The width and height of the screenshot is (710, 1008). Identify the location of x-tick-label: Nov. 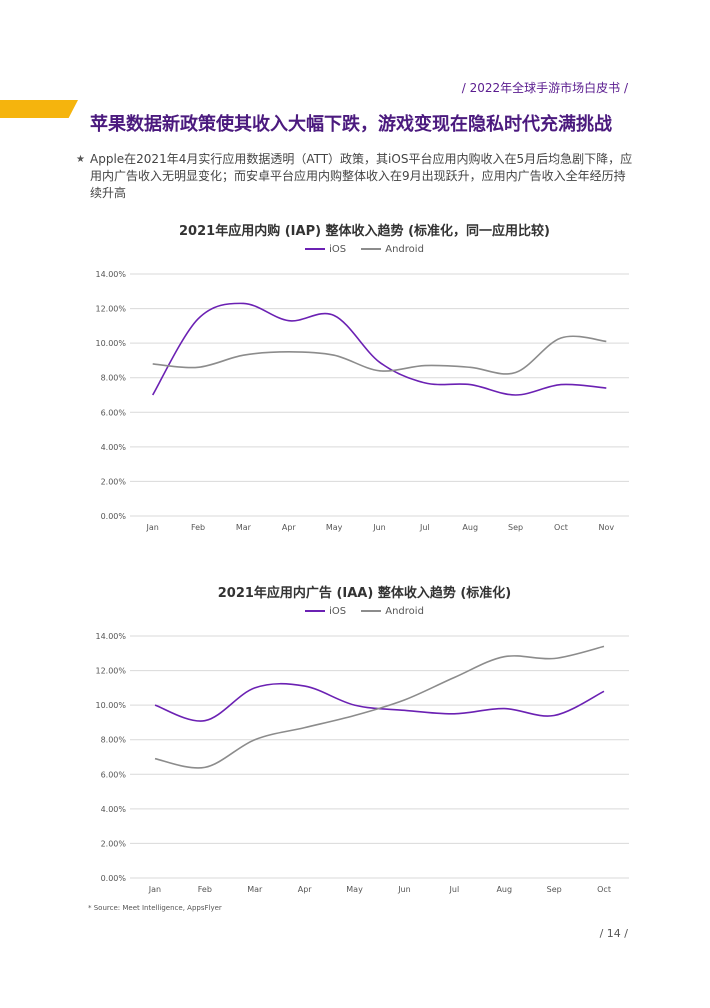
(607, 527).